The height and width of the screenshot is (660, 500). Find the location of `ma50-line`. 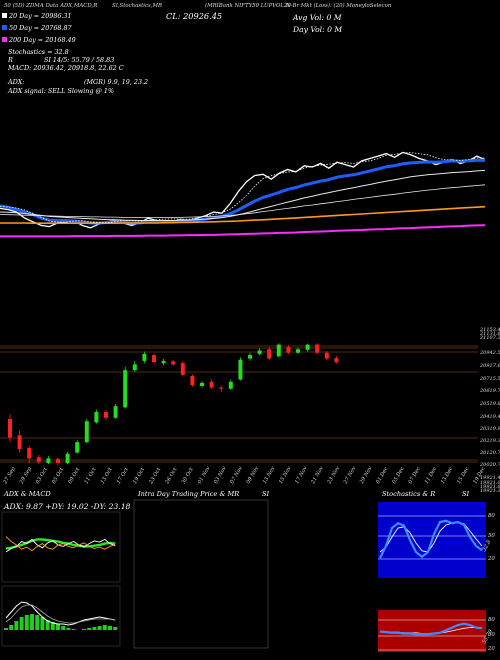

ma50-line is located at coordinates (242, 191).